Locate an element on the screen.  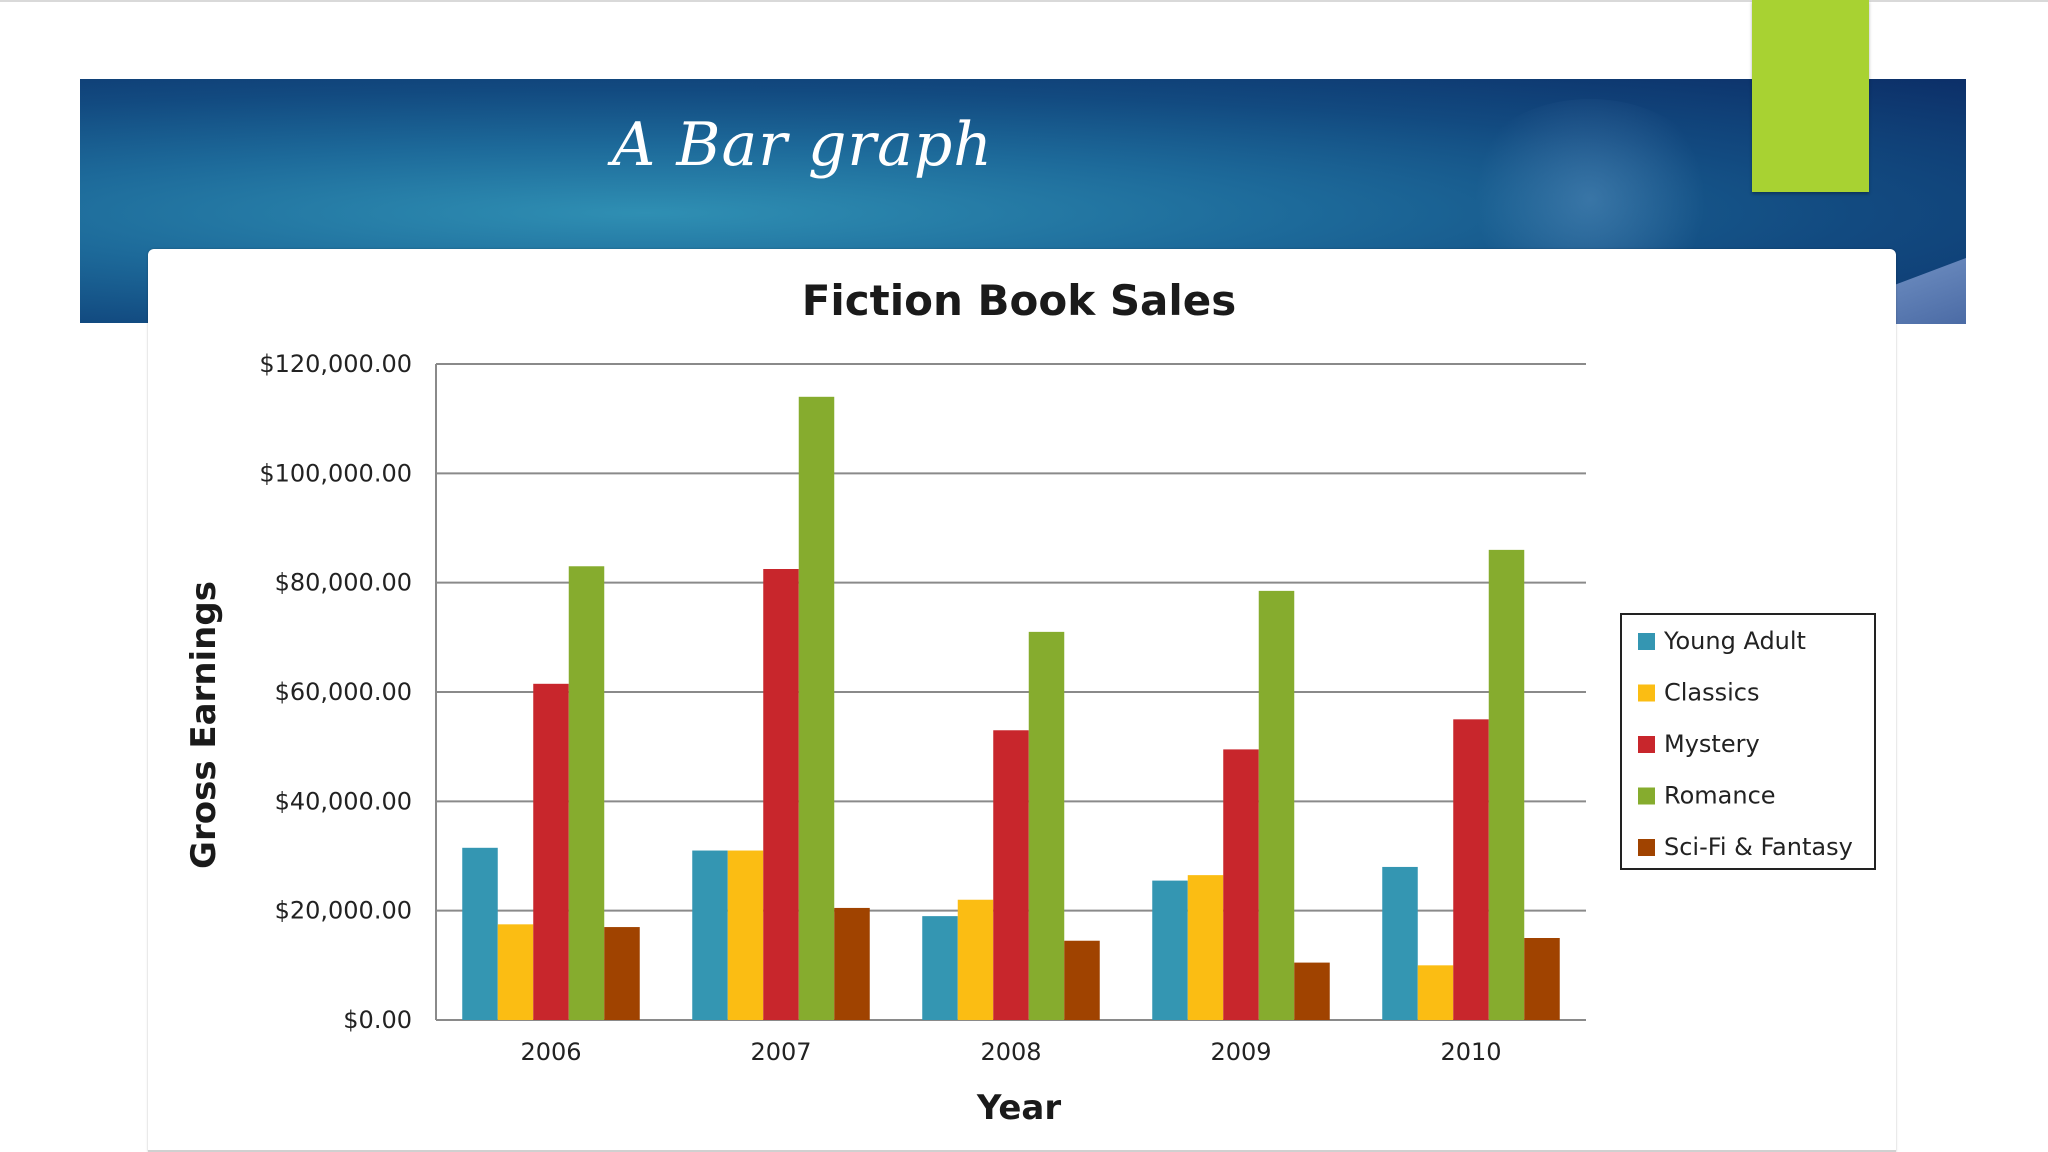
bar-classics-2010 is located at coordinates (1435, 992).